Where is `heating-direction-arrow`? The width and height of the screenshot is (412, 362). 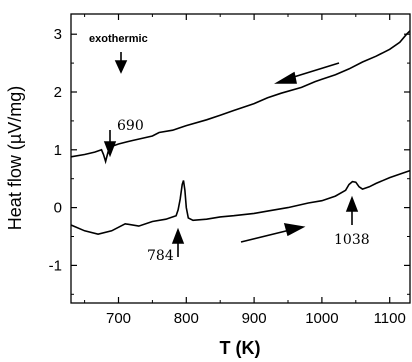
heating-direction-arrow is located at coordinates (267, 235).